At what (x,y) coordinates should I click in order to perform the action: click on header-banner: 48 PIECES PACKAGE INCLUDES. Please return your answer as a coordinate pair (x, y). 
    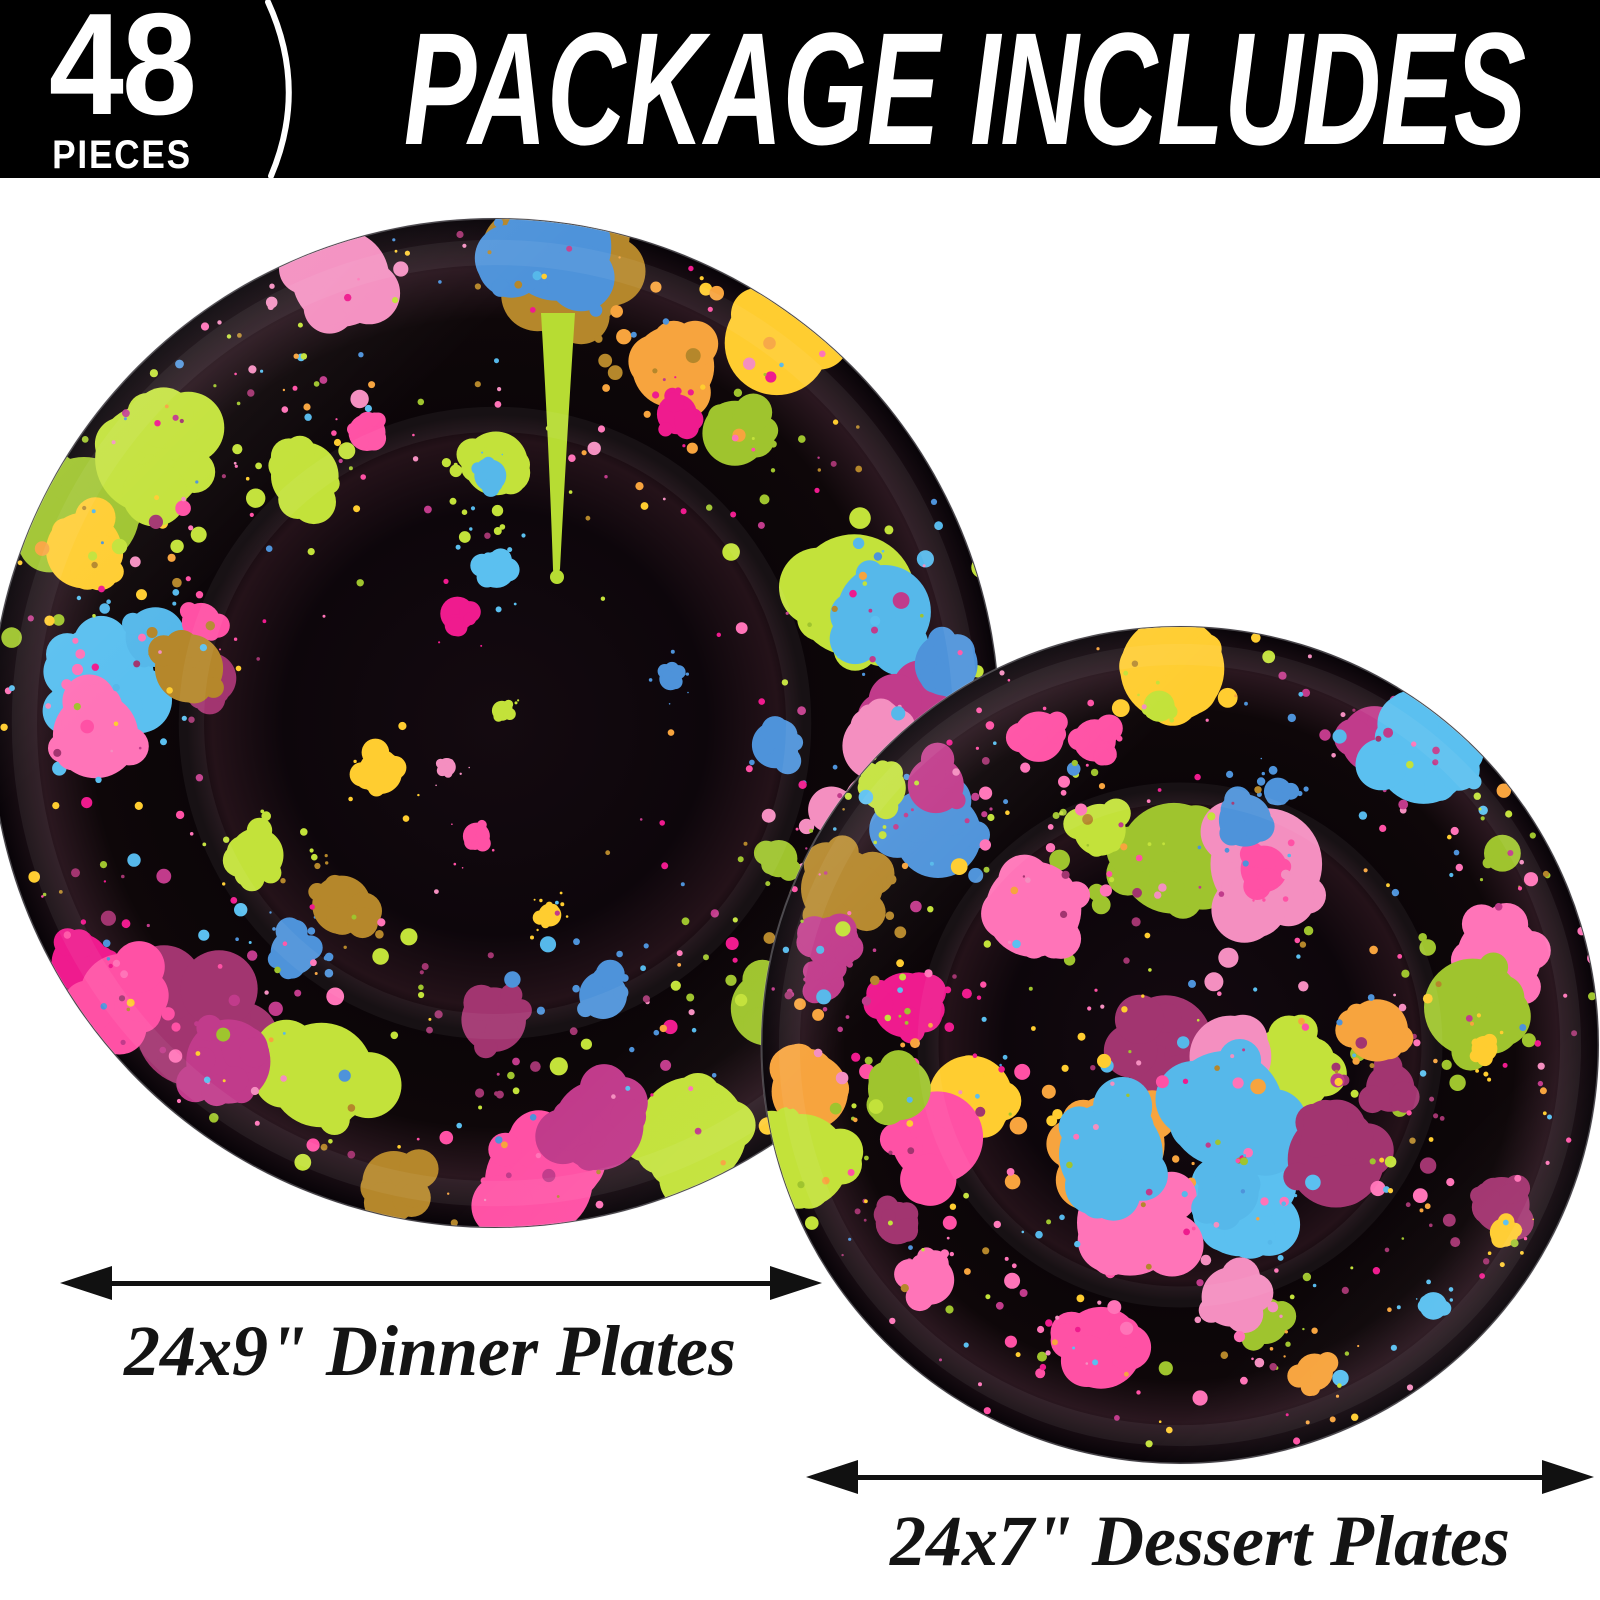
    Looking at the image, I should click on (800, 89).